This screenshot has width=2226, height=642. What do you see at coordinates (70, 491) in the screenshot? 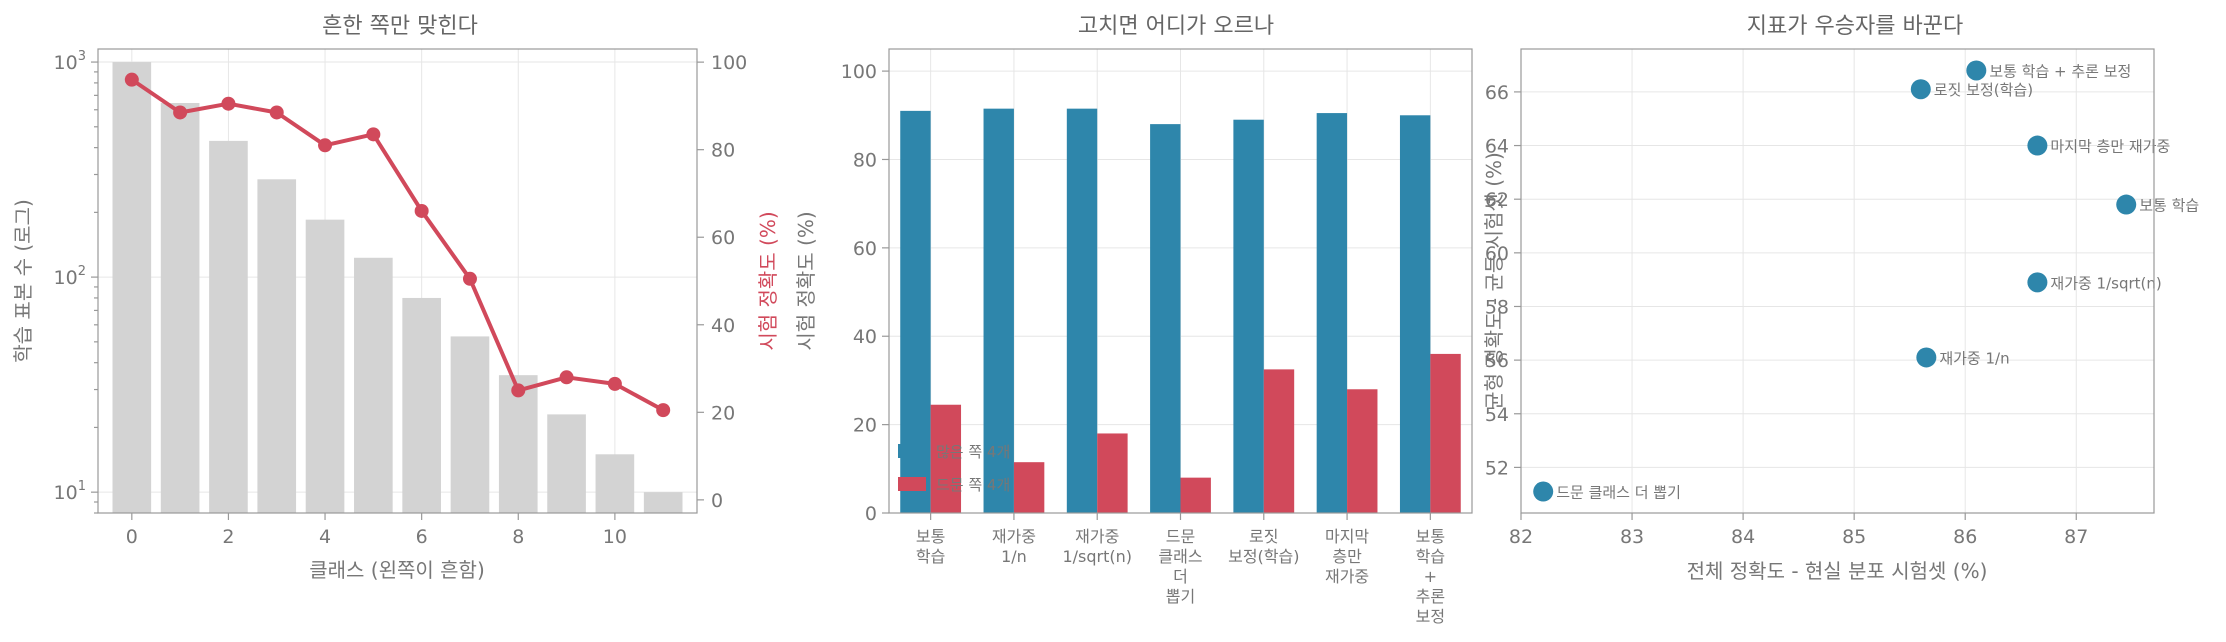
I see `y-tick-label: 10¹` at bounding box center [70, 491].